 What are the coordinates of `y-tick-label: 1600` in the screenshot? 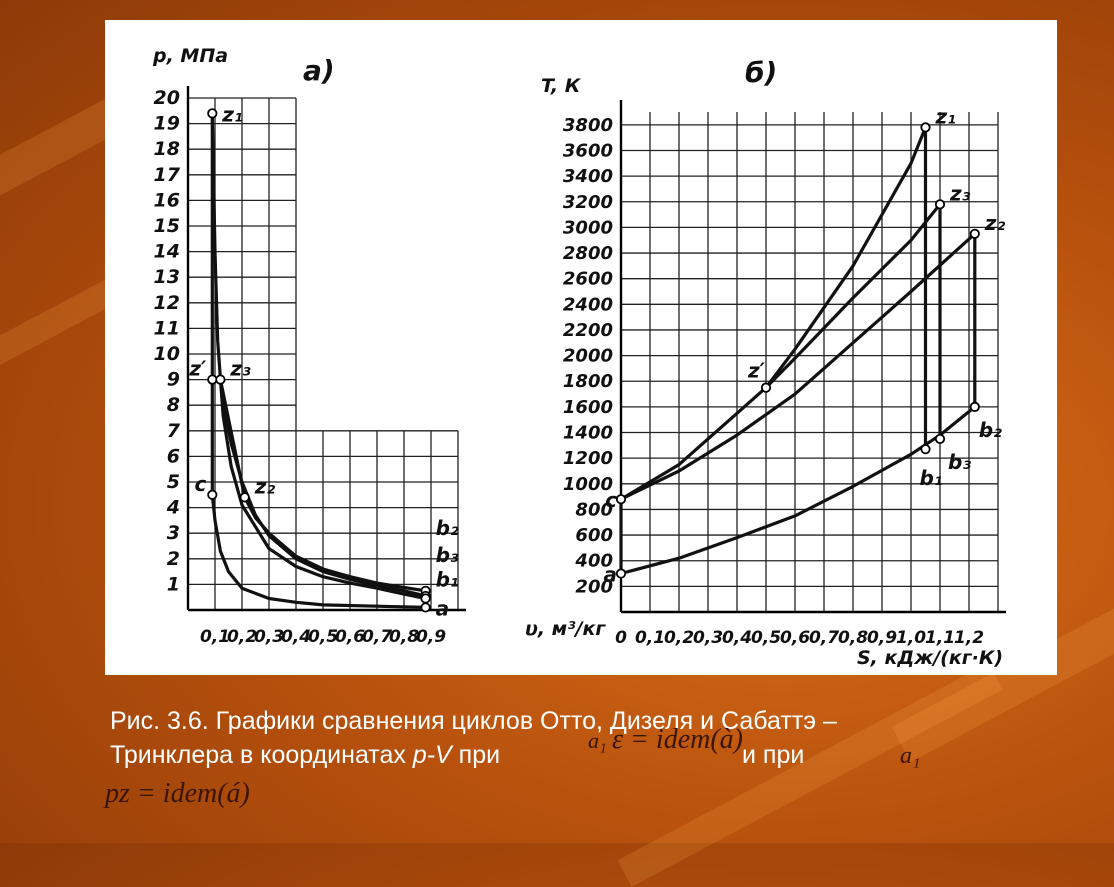 It's located at (588, 407).